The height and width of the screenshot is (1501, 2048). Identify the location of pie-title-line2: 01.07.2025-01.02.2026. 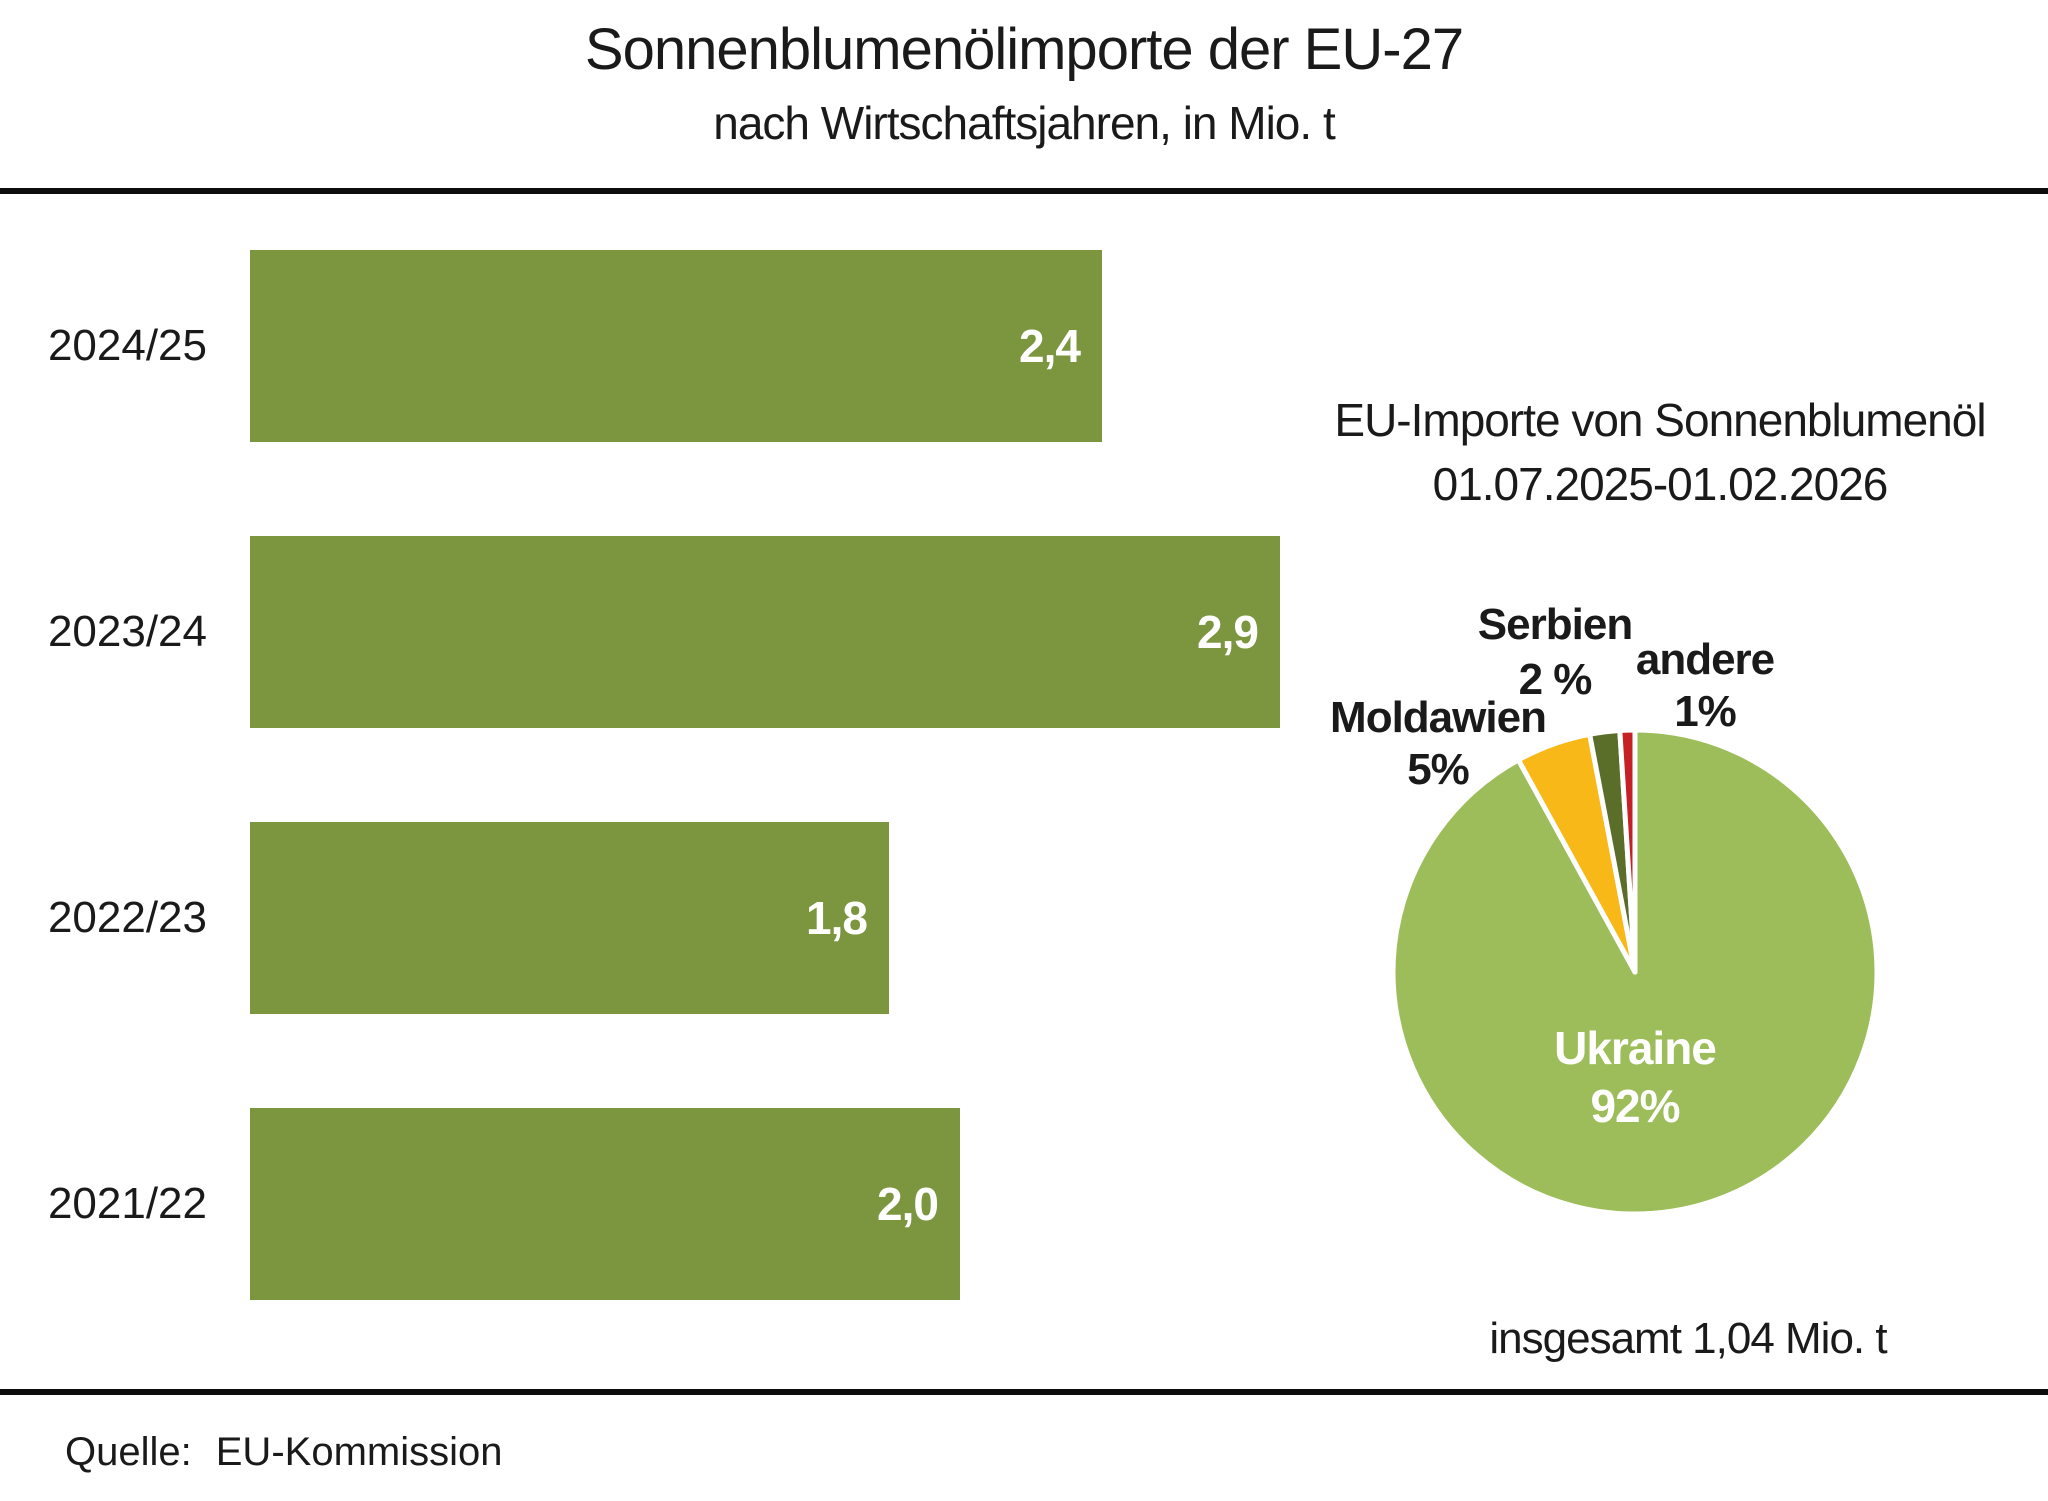
(1660, 484).